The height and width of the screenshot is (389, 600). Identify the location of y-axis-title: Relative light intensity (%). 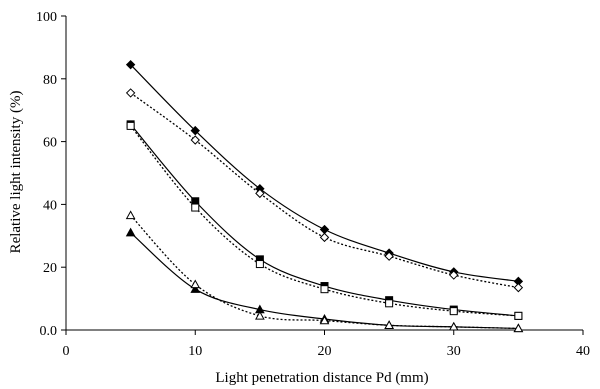
(16, 172).